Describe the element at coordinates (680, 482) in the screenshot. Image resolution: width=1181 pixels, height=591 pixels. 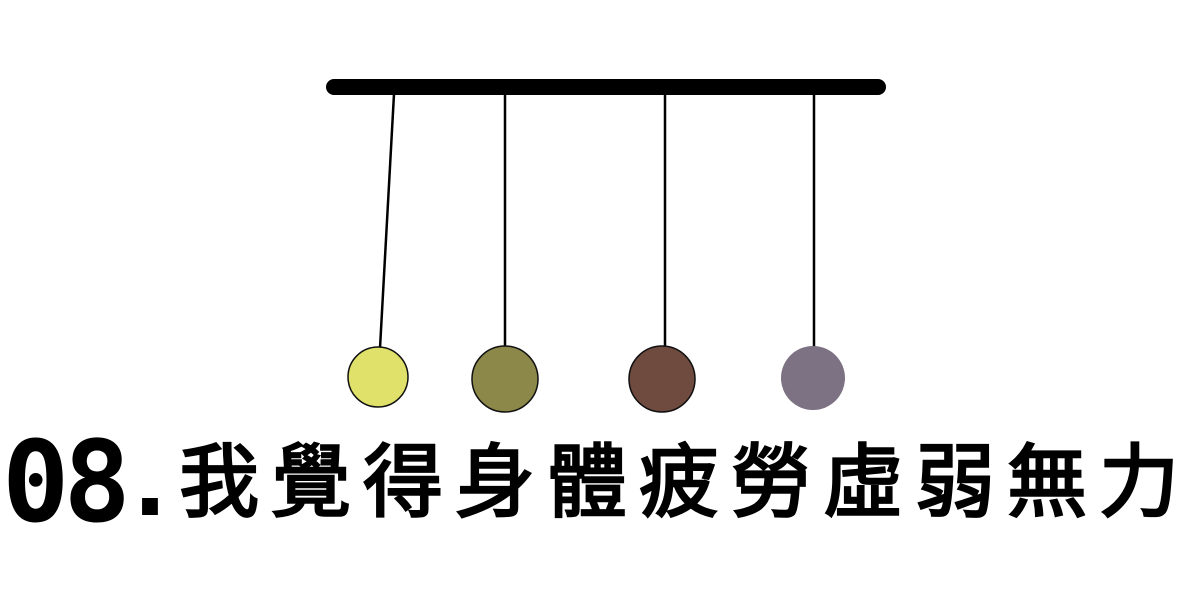
I see `caption-text: 我覺得身體疲勞虛弱無力` at that location.